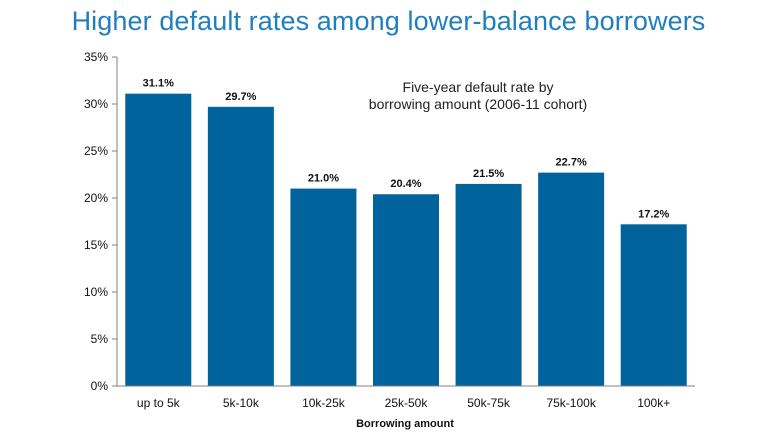  Describe the element at coordinates (96, 57) in the screenshot. I see `y-tick-label: 35%` at that location.